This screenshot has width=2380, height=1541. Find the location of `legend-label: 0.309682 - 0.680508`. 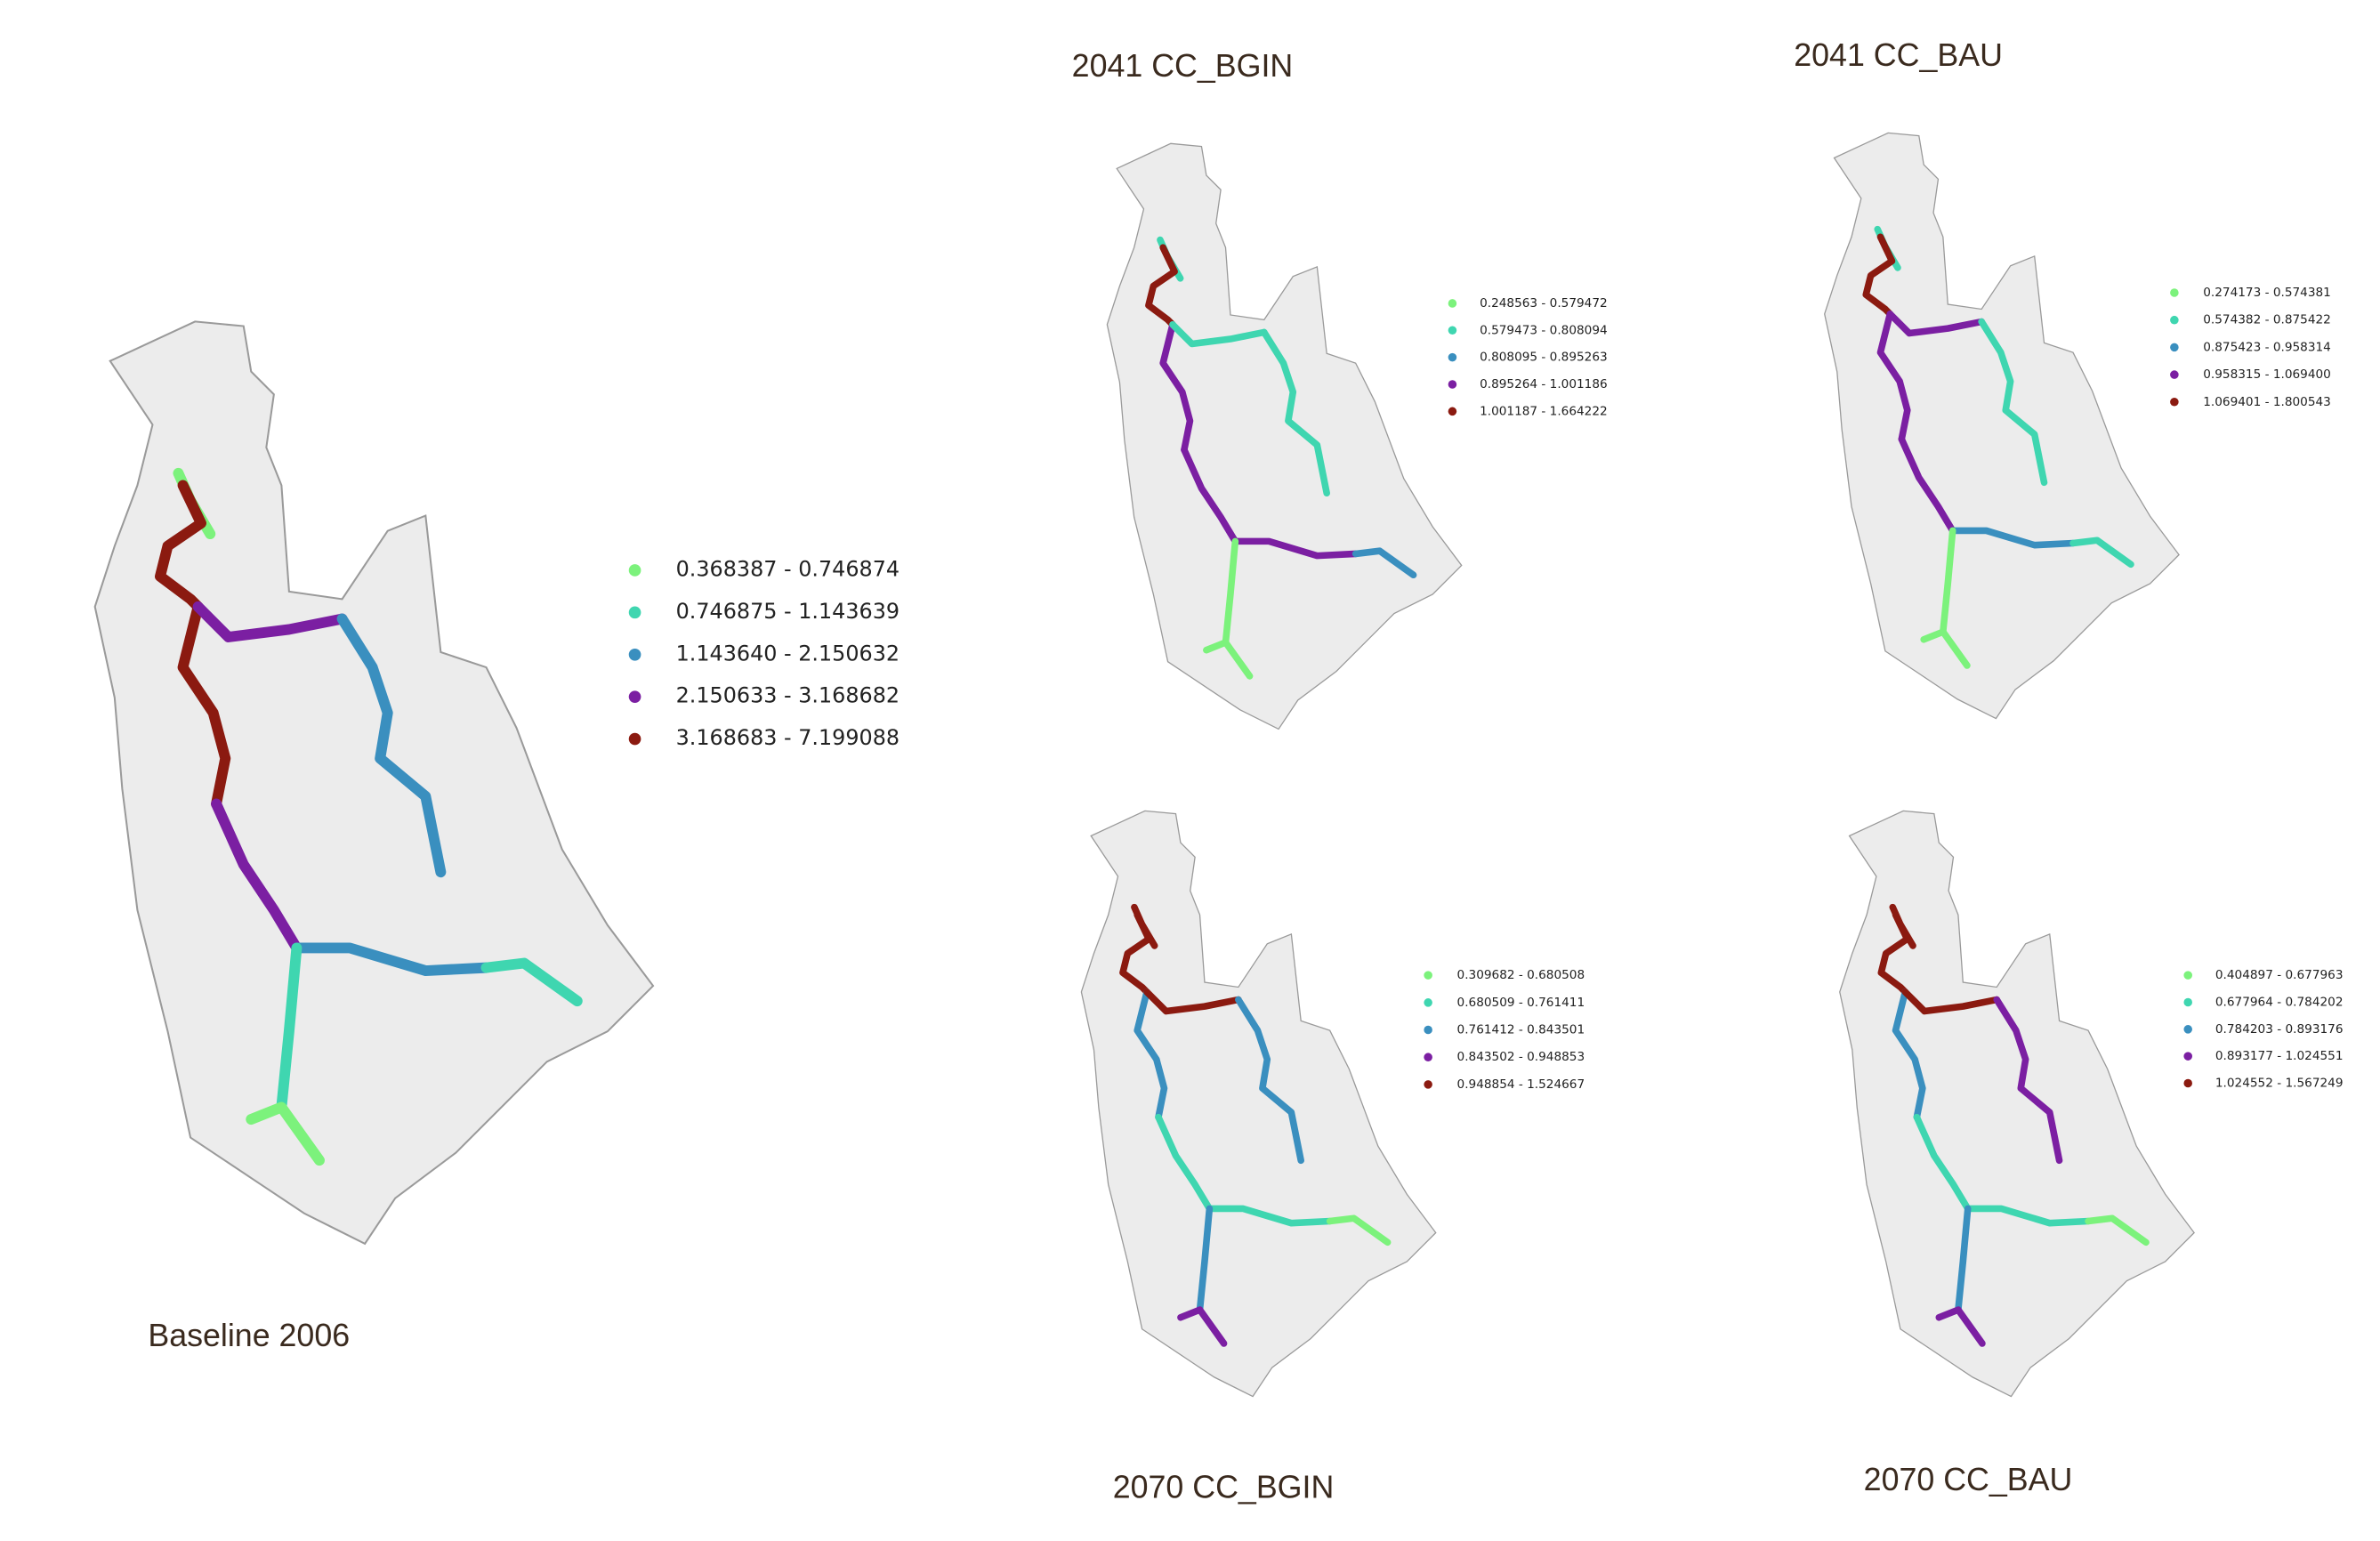

legend-label: 0.309682 - 0.680508 is located at coordinates (1521, 975).